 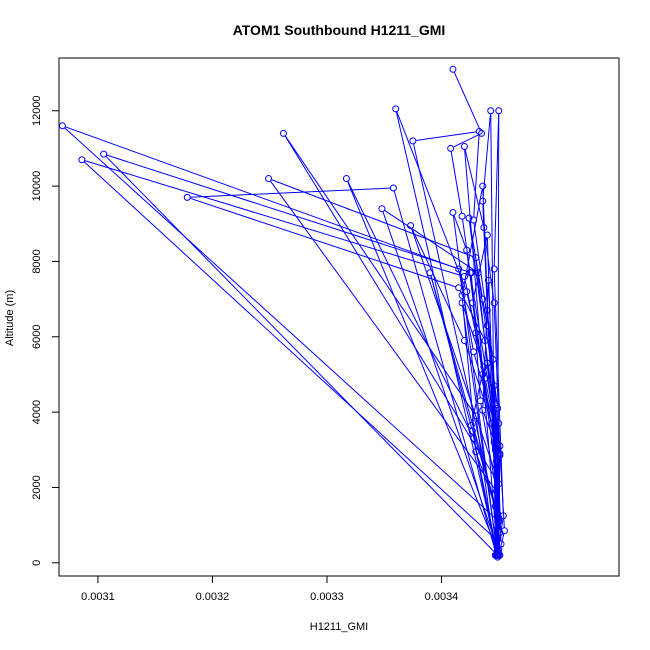 I want to click on y-tick-label: 6000, so click(x=37, y=337).